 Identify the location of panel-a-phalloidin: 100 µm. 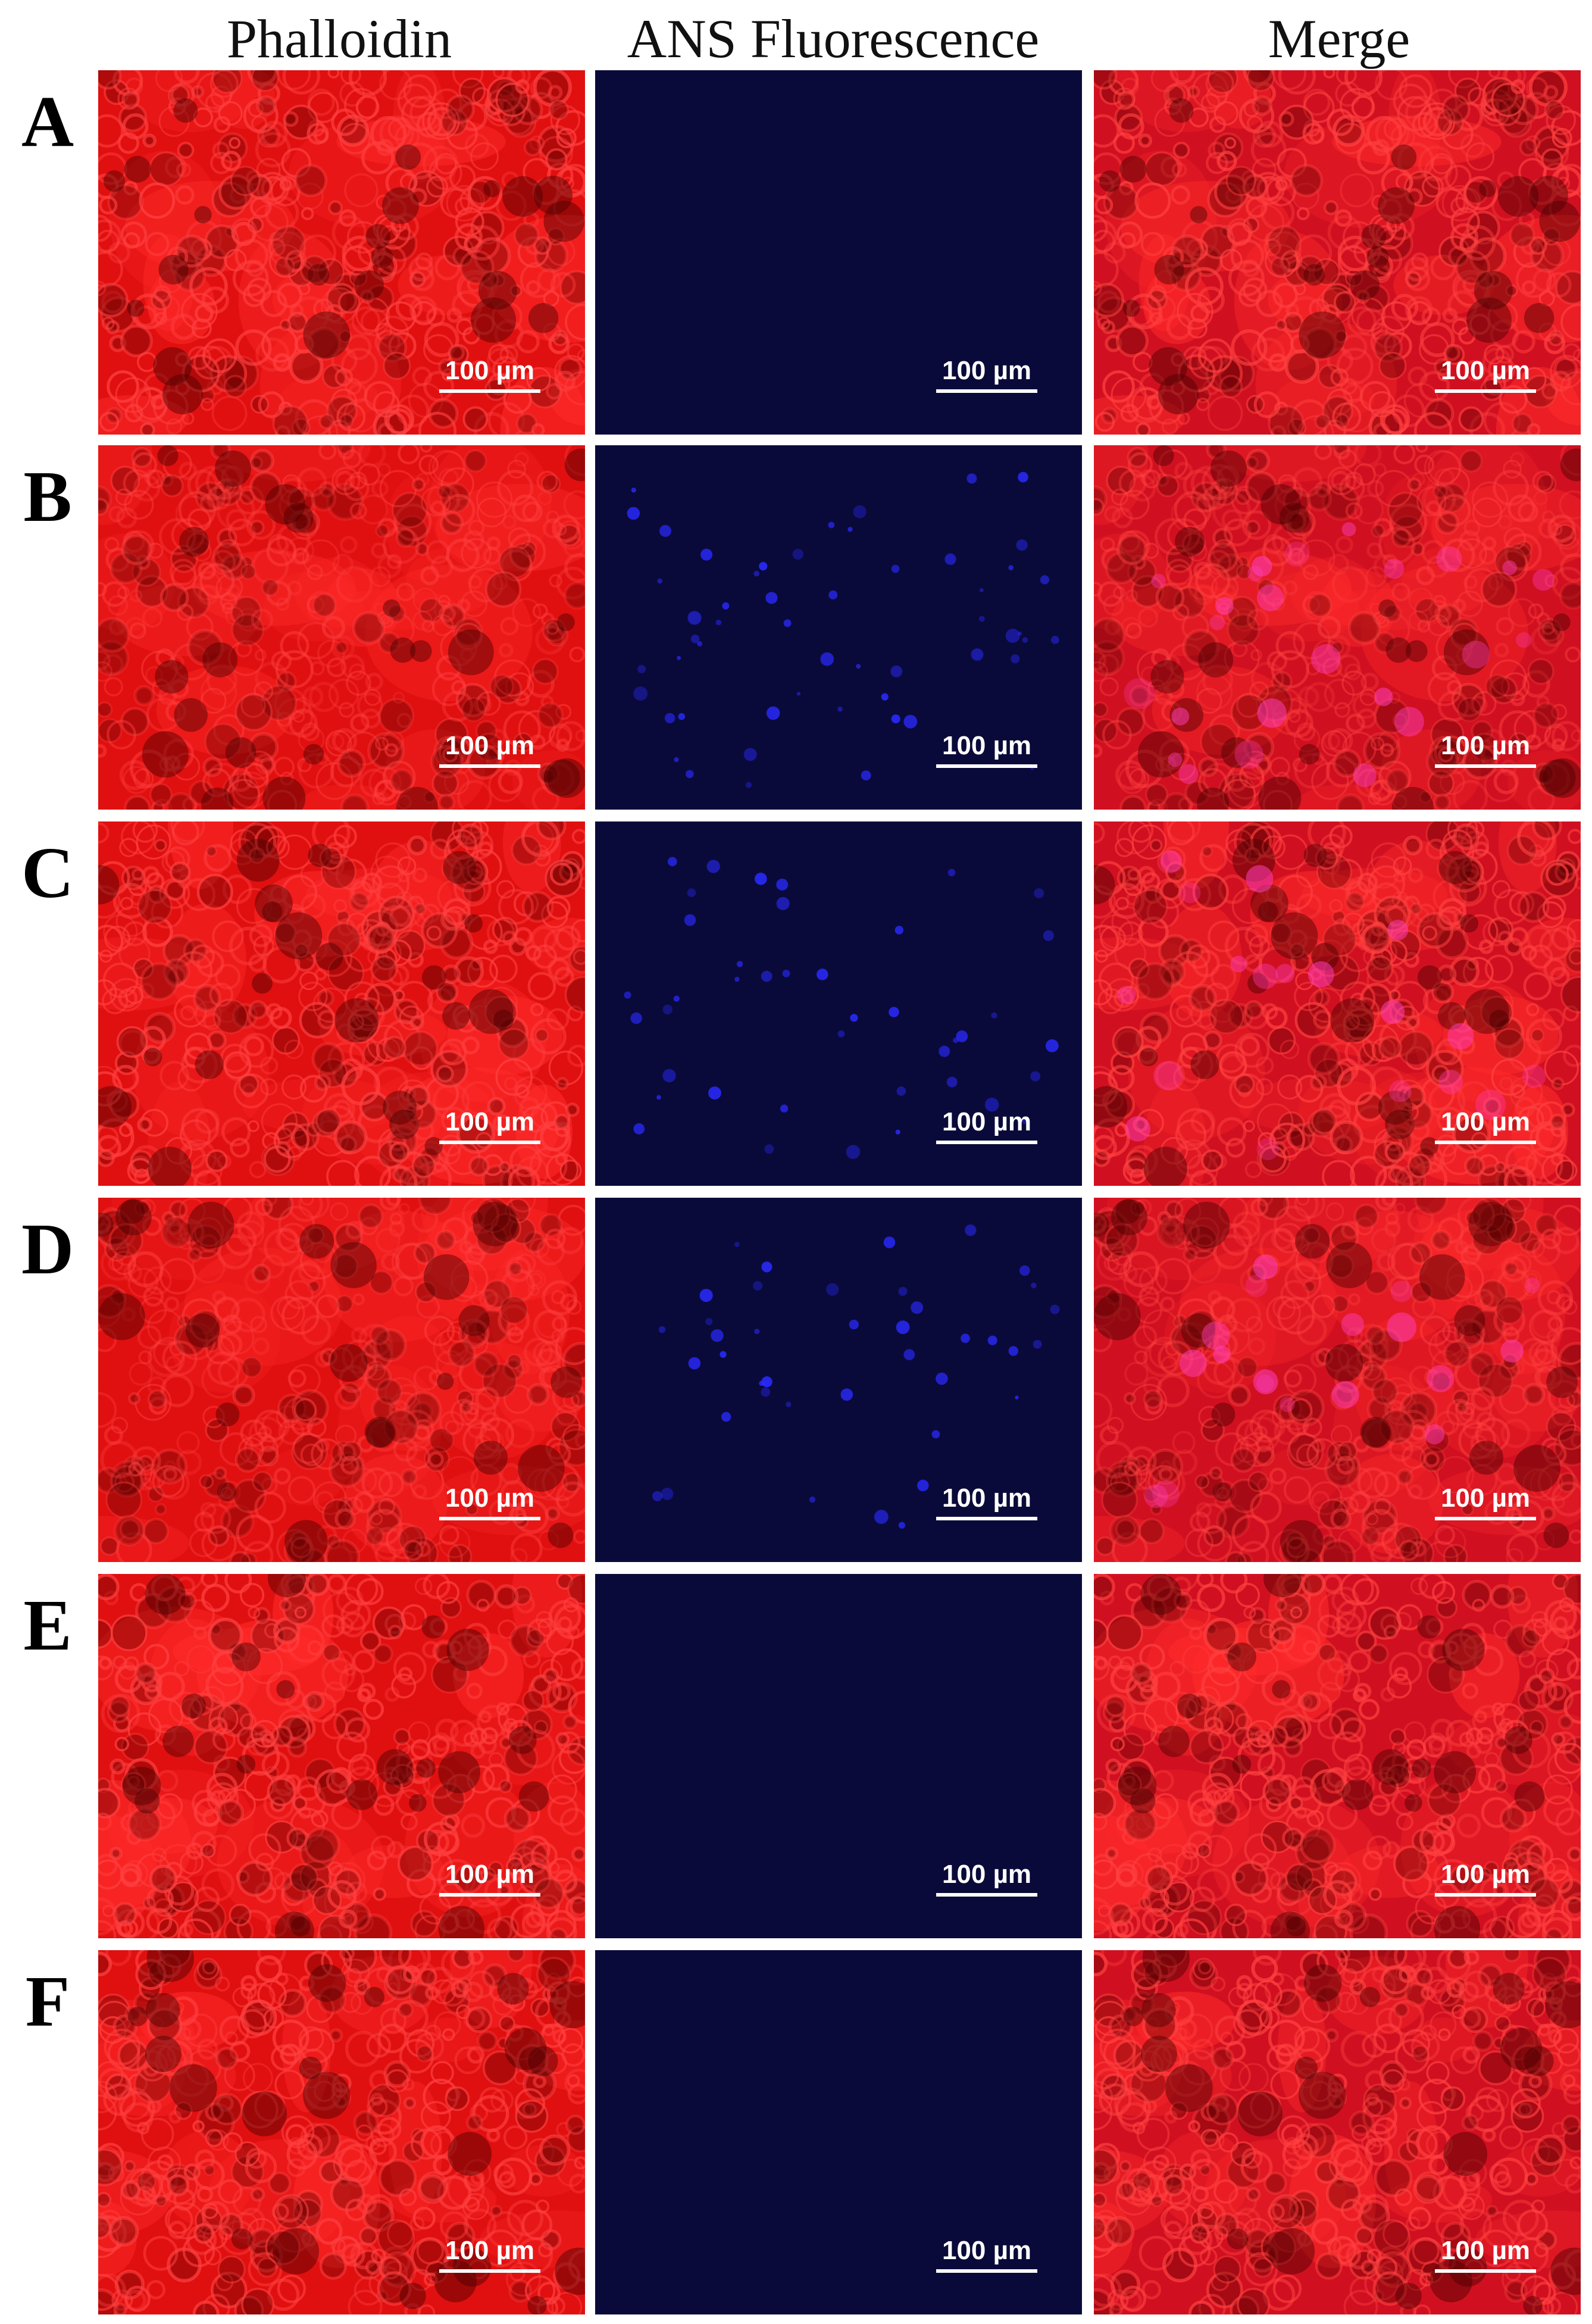
(341, 252).